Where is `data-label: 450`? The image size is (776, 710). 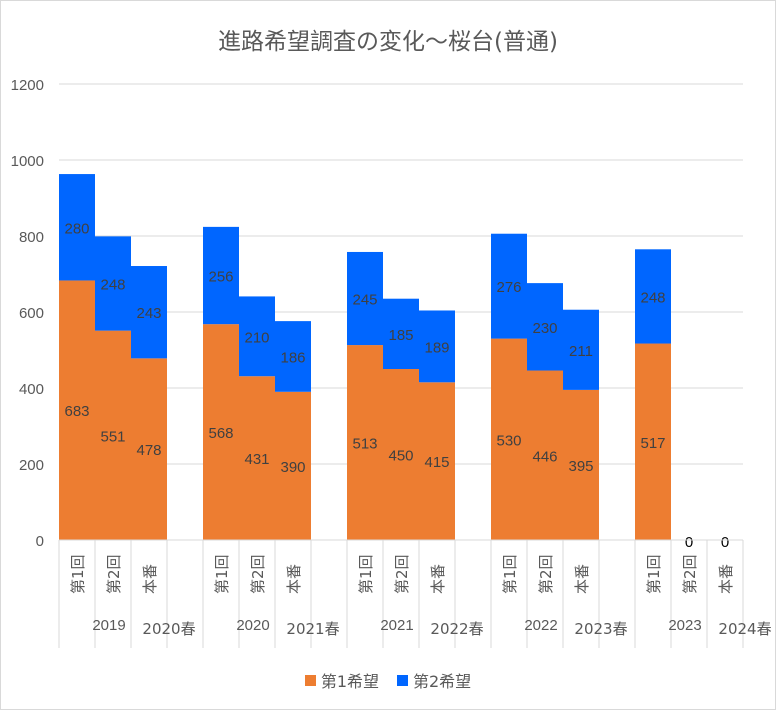 data-label: 450 is located at coordinates (400, 456).